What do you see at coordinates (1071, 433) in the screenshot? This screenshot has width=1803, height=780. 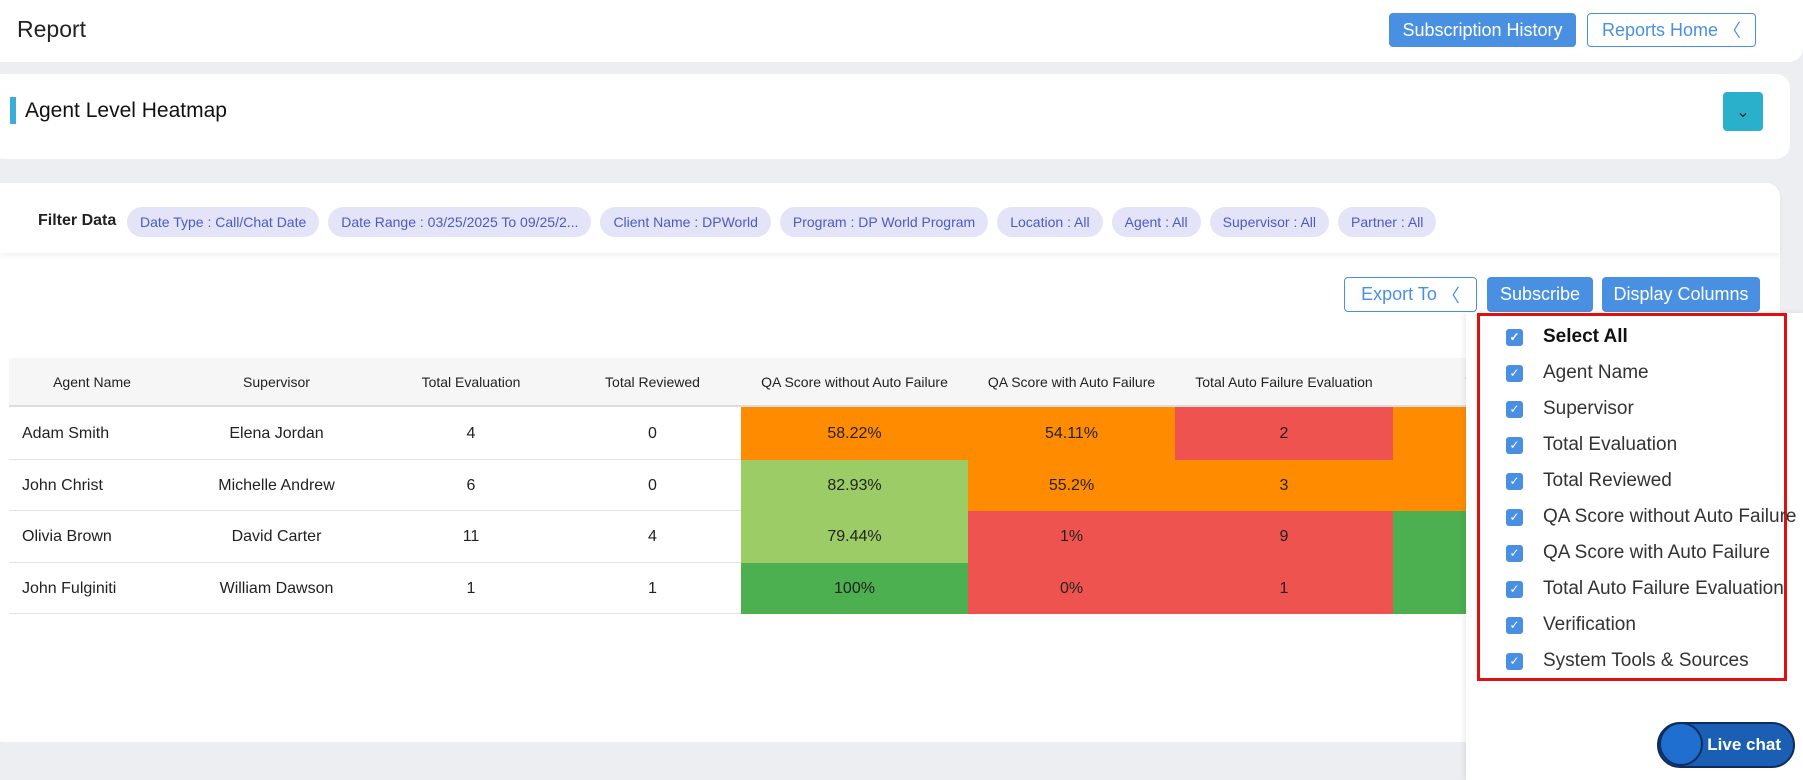 I see `table-cell: 54.11%` at bounding box center [1071, 433].